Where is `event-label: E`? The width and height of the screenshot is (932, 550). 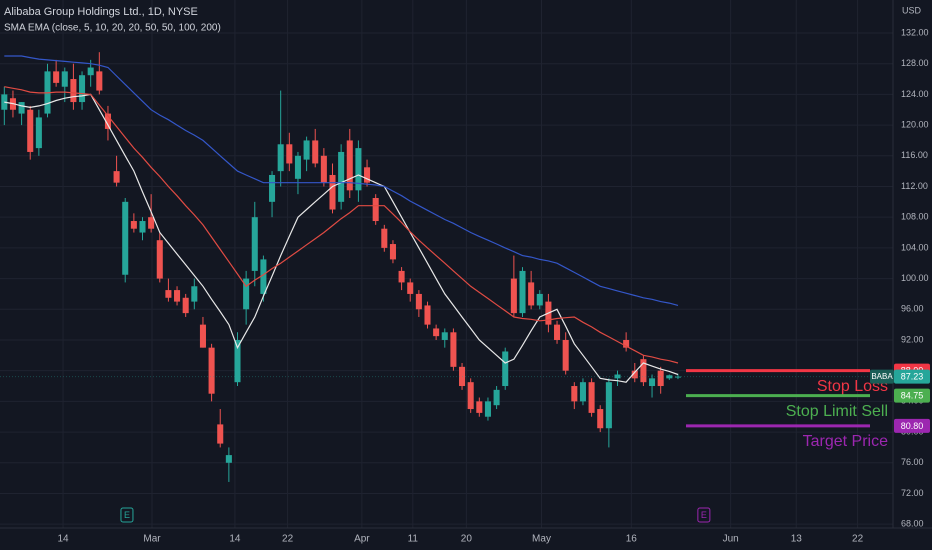
event-label: E is located at coordinates (127, 515).